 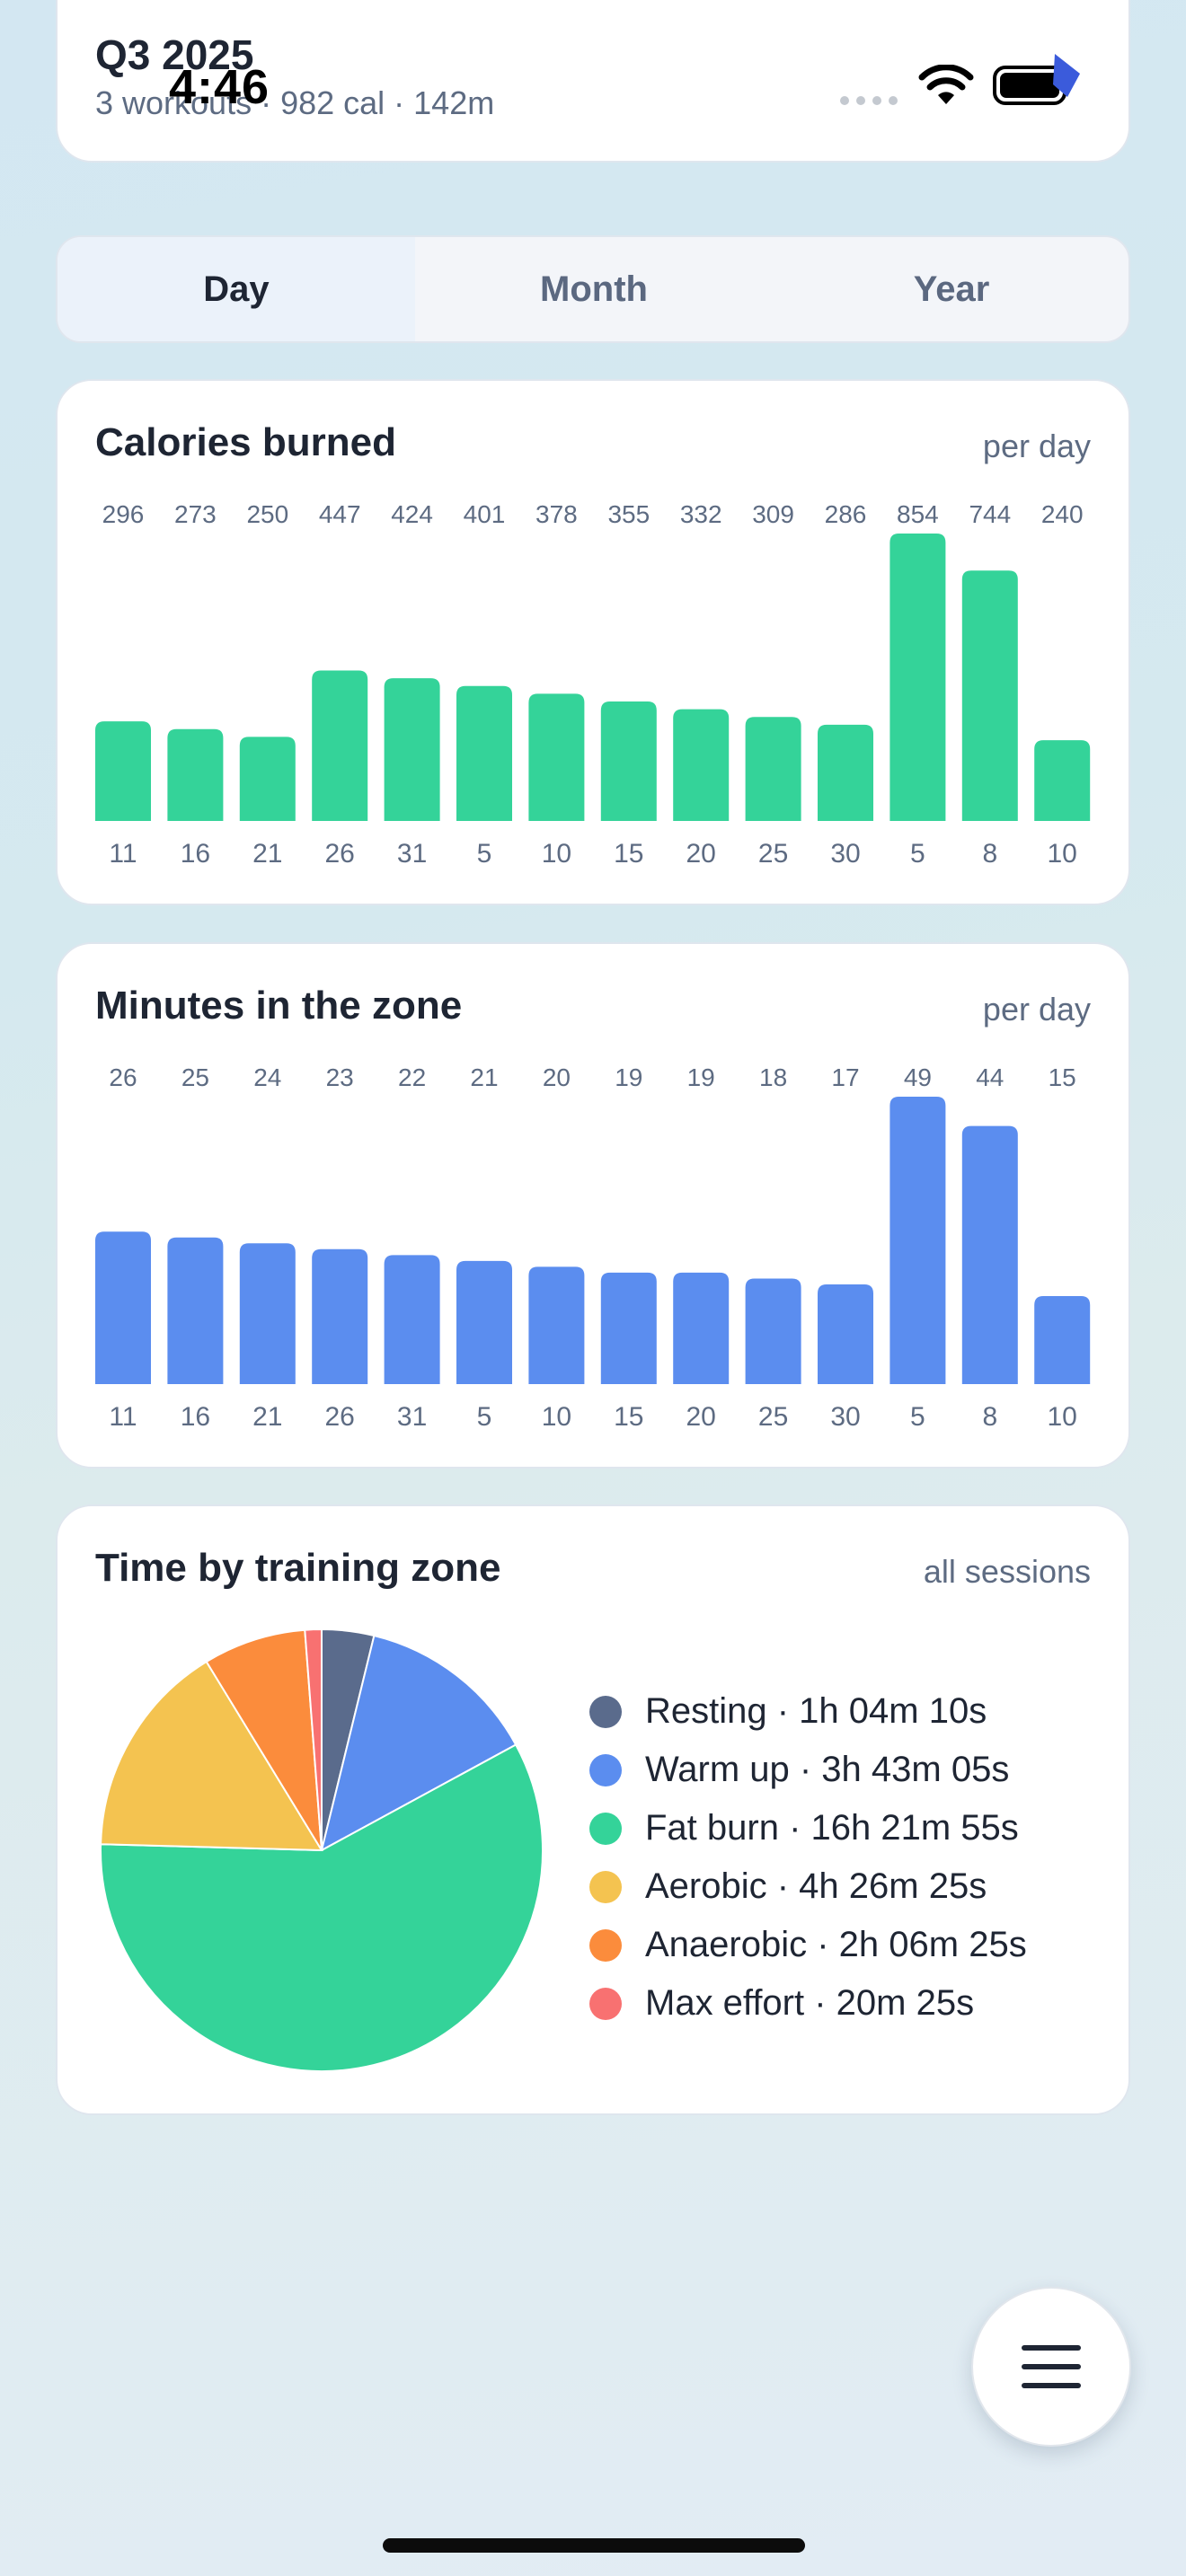 I want to click on training-zone-title: Time by training zone, so click(x=298, y=1568).